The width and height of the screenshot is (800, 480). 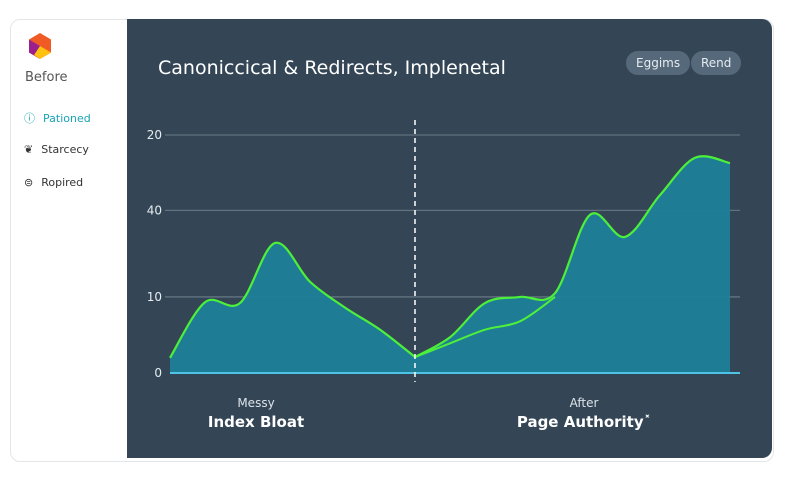 What do you see at coordinates (256, 413) in the screenshot?
I see `left-caption: Messy Index Bloat` at bounding box center [256, 413].